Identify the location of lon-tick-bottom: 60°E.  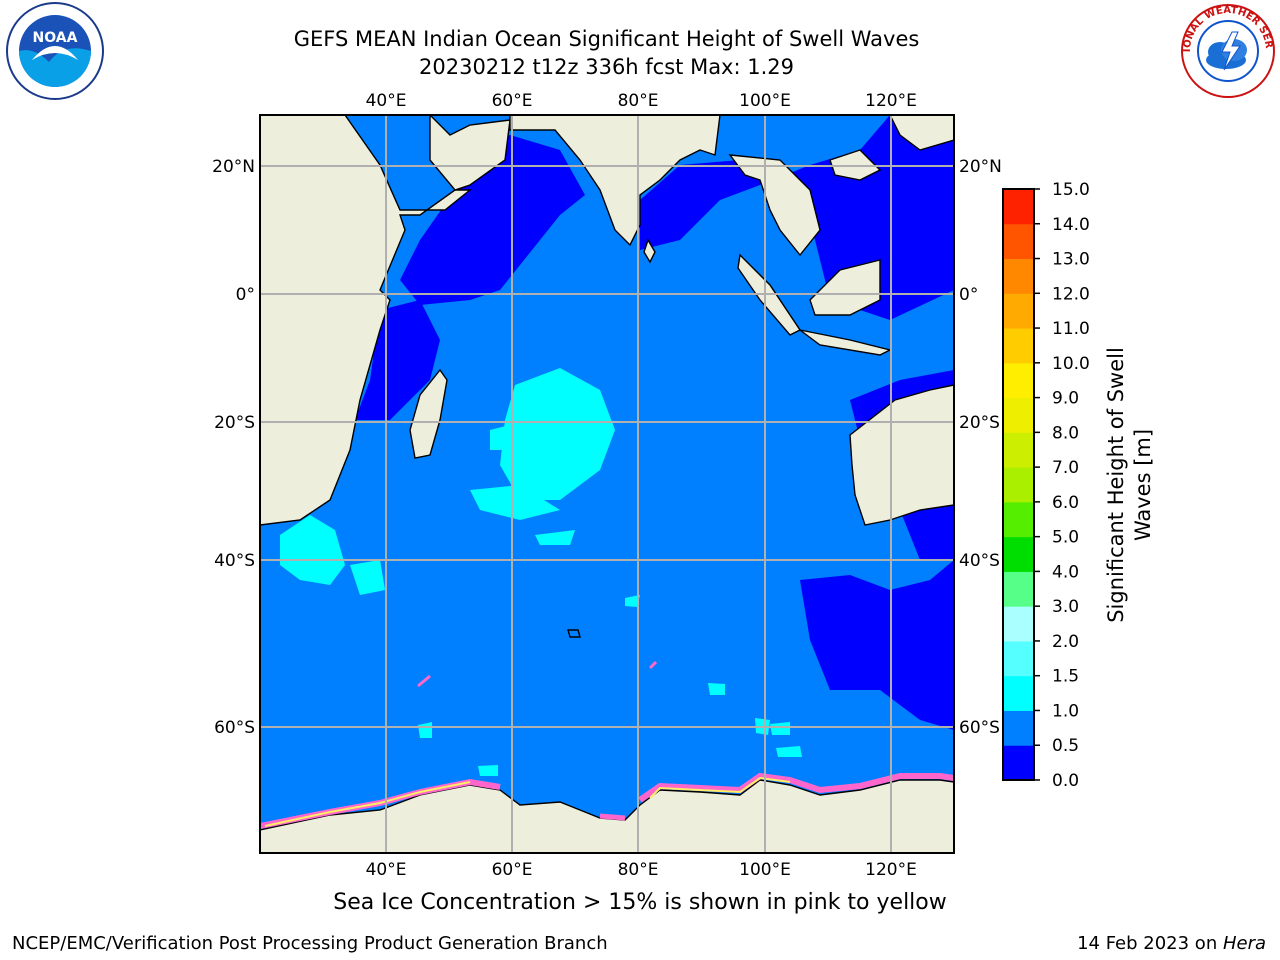
(512, 870).